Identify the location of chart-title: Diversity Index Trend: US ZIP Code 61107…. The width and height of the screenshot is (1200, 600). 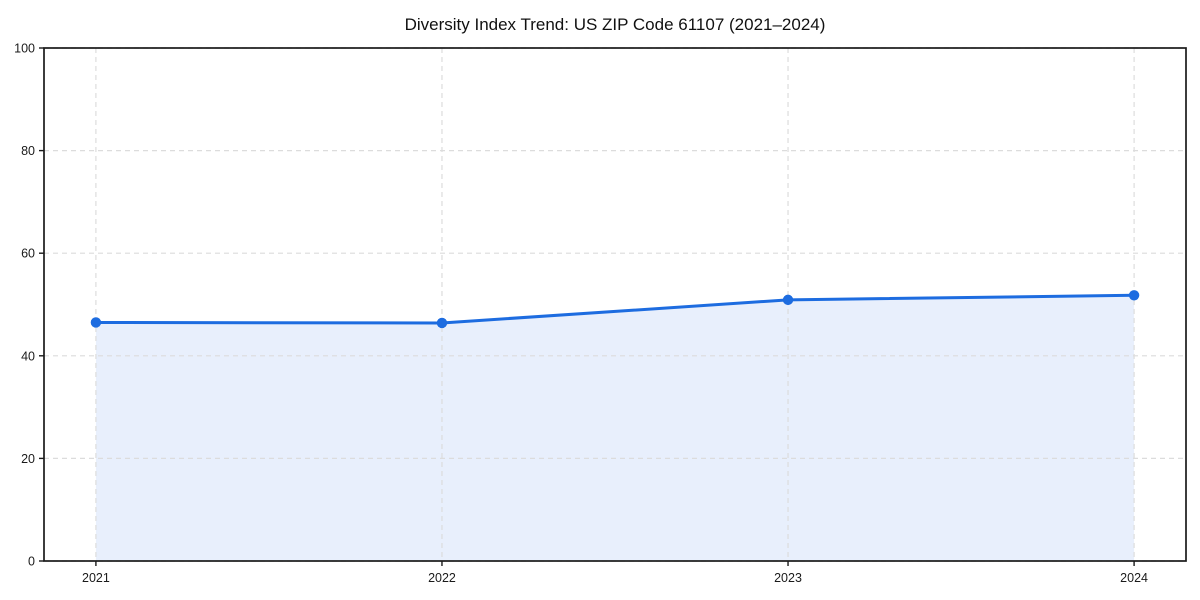
(615, 24).